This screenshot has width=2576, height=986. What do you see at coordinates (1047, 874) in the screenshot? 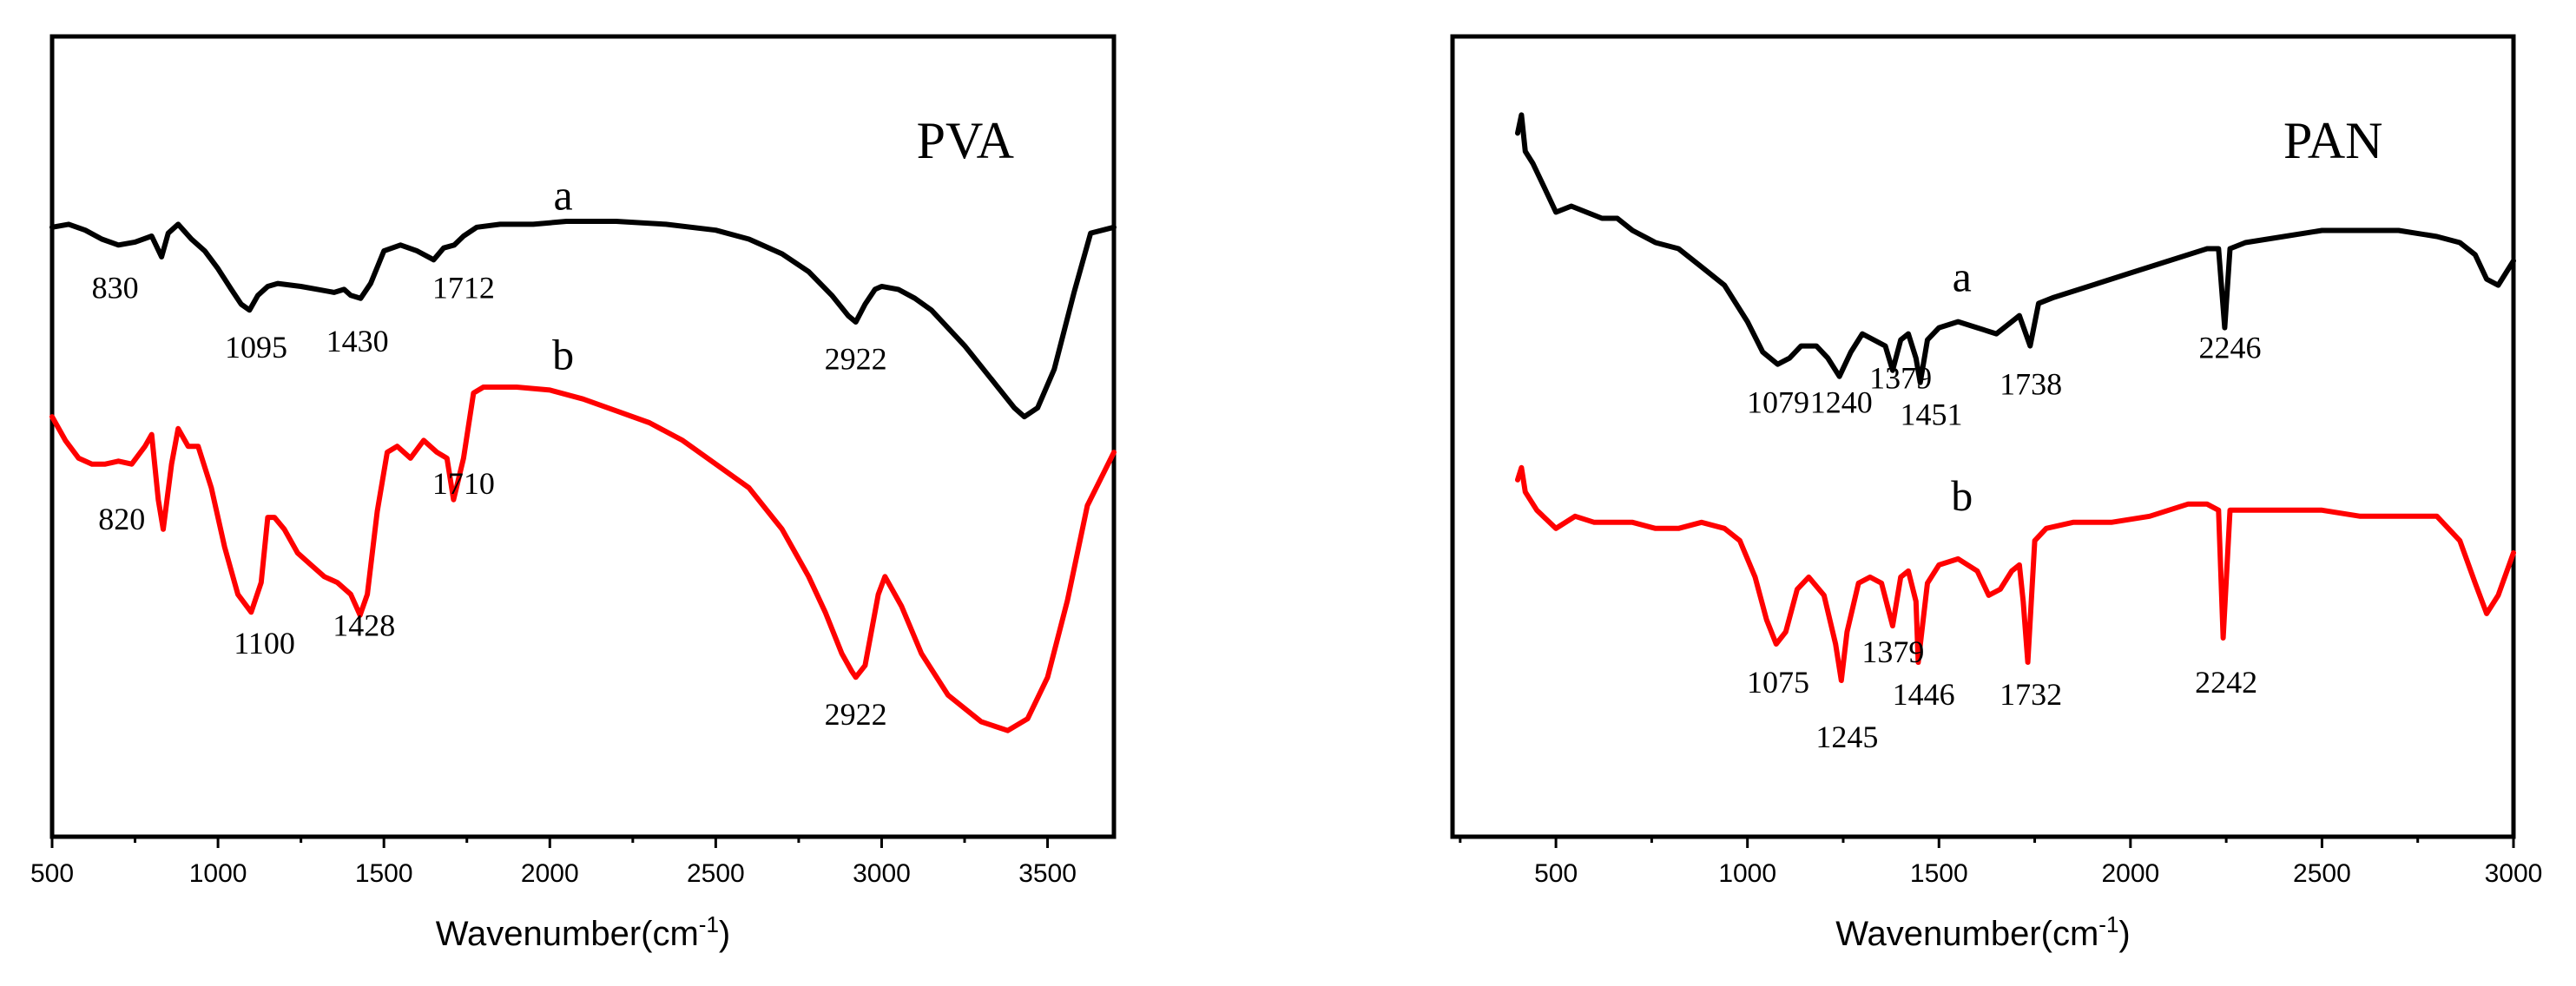
I see `x-tick-label: 3500` at bounding box center [1047, 874].